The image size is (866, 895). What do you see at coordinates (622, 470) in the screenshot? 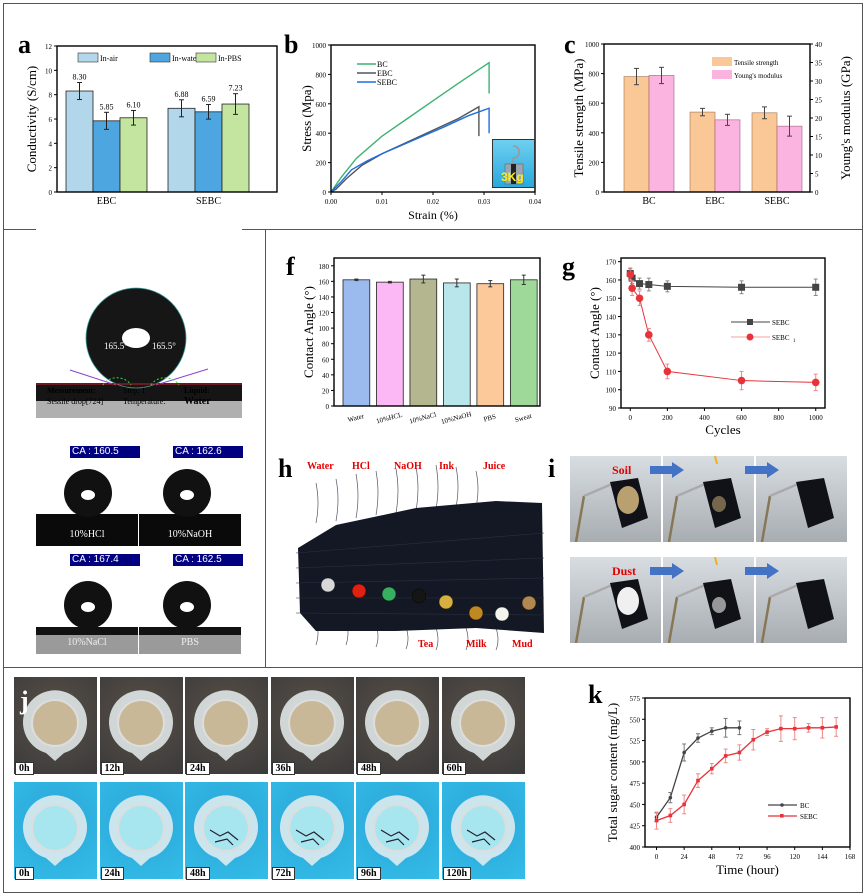
I see `contaminant-label: Soil` at bounding box center [622, 470].